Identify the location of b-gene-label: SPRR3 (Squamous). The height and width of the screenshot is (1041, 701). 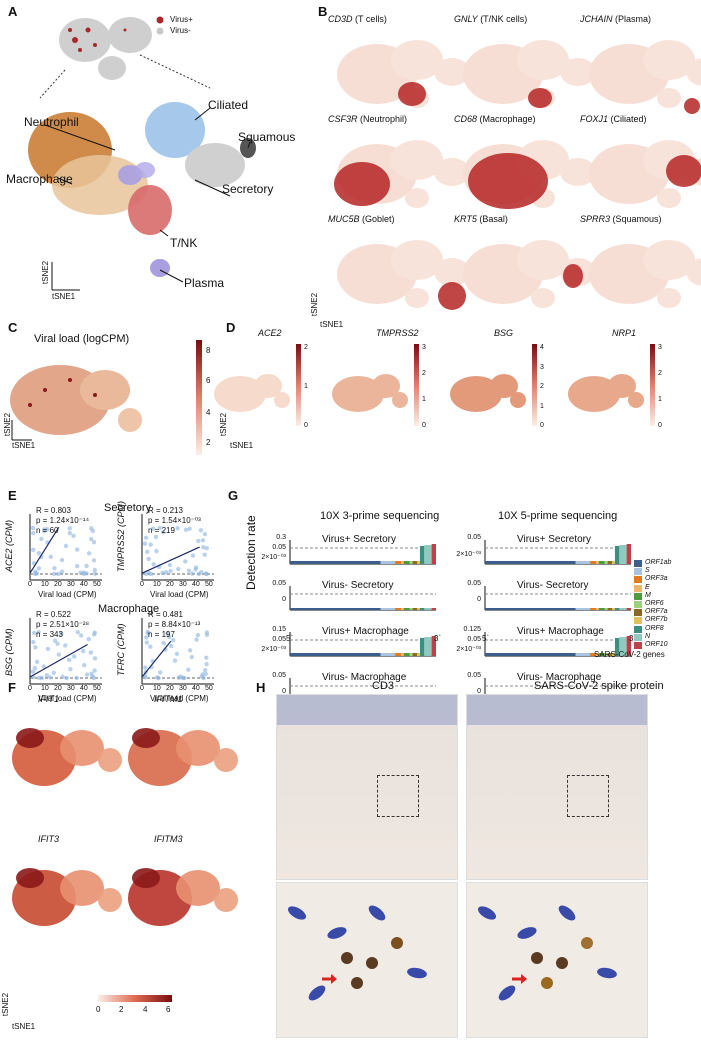
(621, 219).